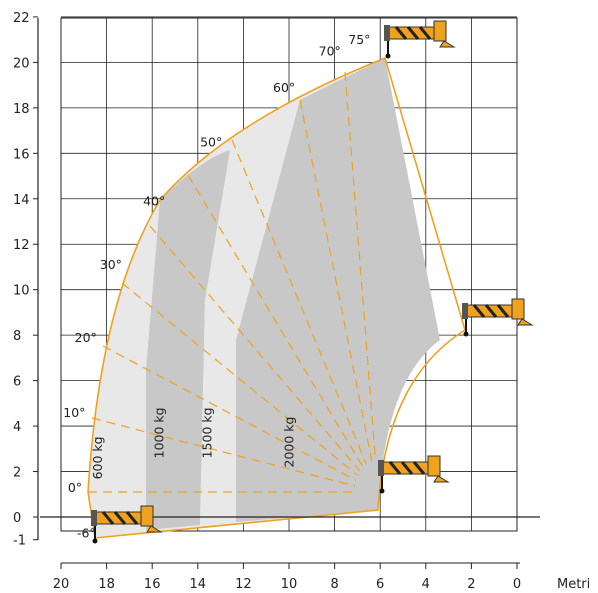 Image resolution: width=598 pixels, height=593 pixels. I want to click on angle-label: 75°, so click(359, 39).